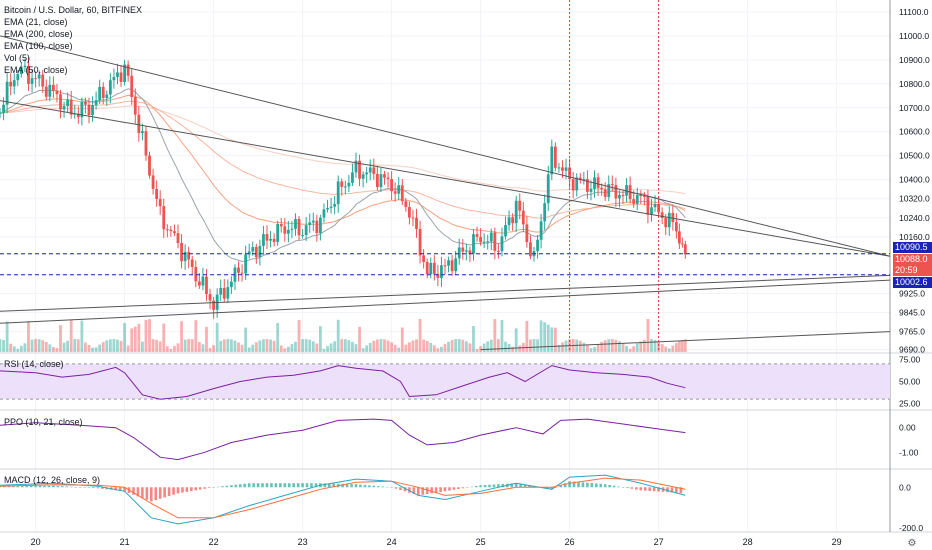  What do you see at coordinates (392, 542) in the screenshot?
I see `x-tick-label: 24` at bounding box center [392, 542].